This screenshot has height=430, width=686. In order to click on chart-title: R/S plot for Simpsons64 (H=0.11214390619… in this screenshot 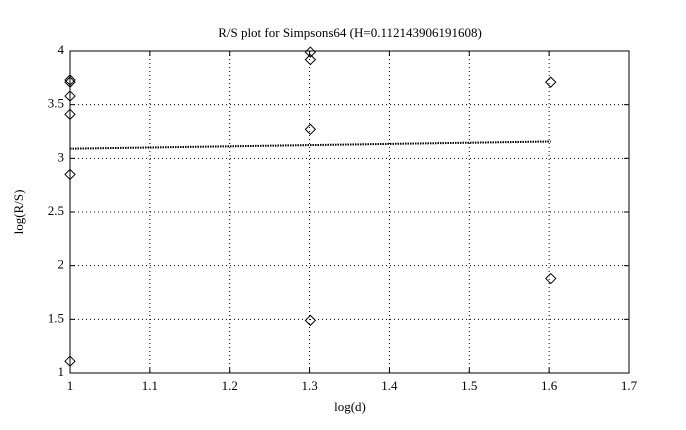, I will do `click(350, 32)`.